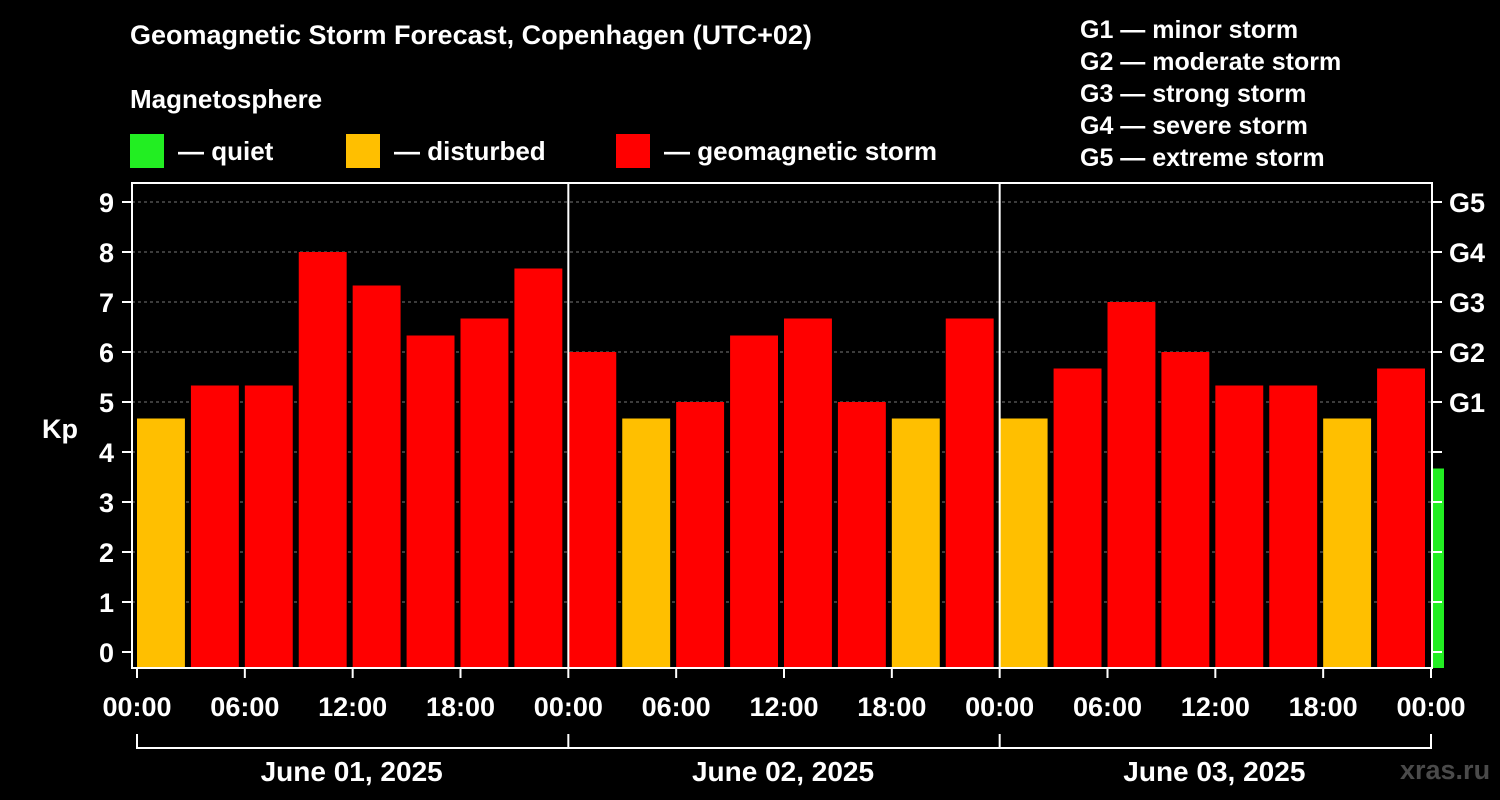 The height and width of the screenshot is (800, 1500). I want to click on legend-item-quiet: — quiet, so click(201, 151).